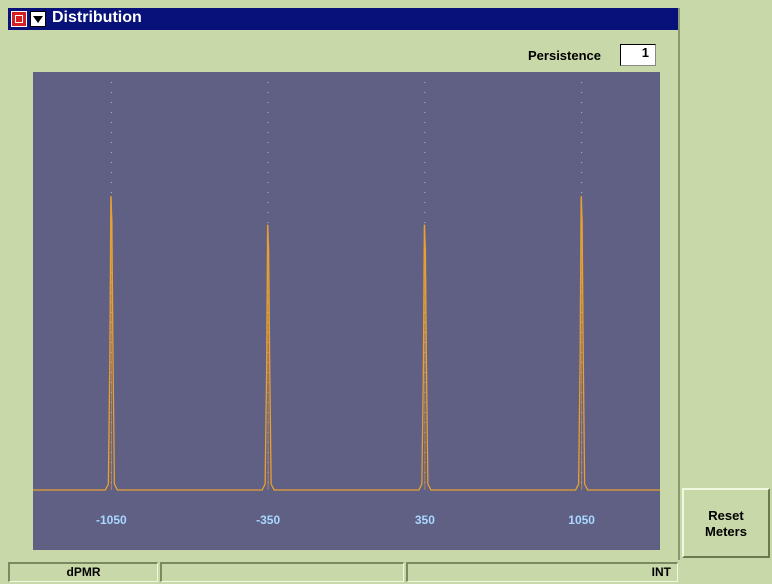  What do you see at coordinates (268, 520) in the screenshot?
I see `x-tick-label-1: -350` at bounding box center [268, 520].